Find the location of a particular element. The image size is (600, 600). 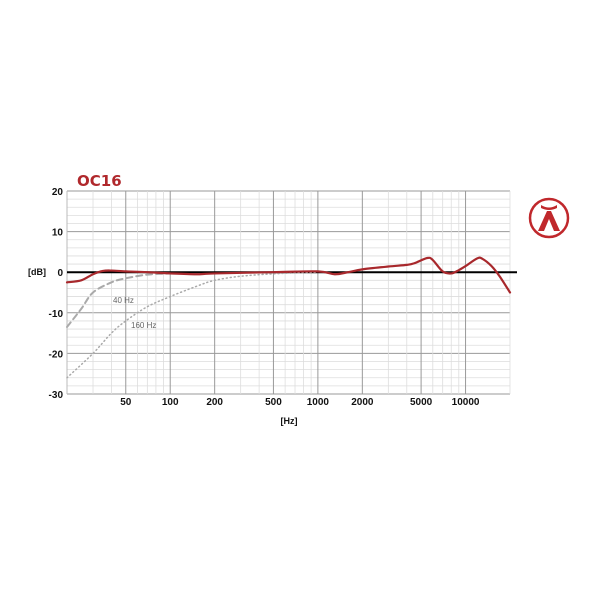

x-axis-label: [Hz] is located at coordinates (289, 421).